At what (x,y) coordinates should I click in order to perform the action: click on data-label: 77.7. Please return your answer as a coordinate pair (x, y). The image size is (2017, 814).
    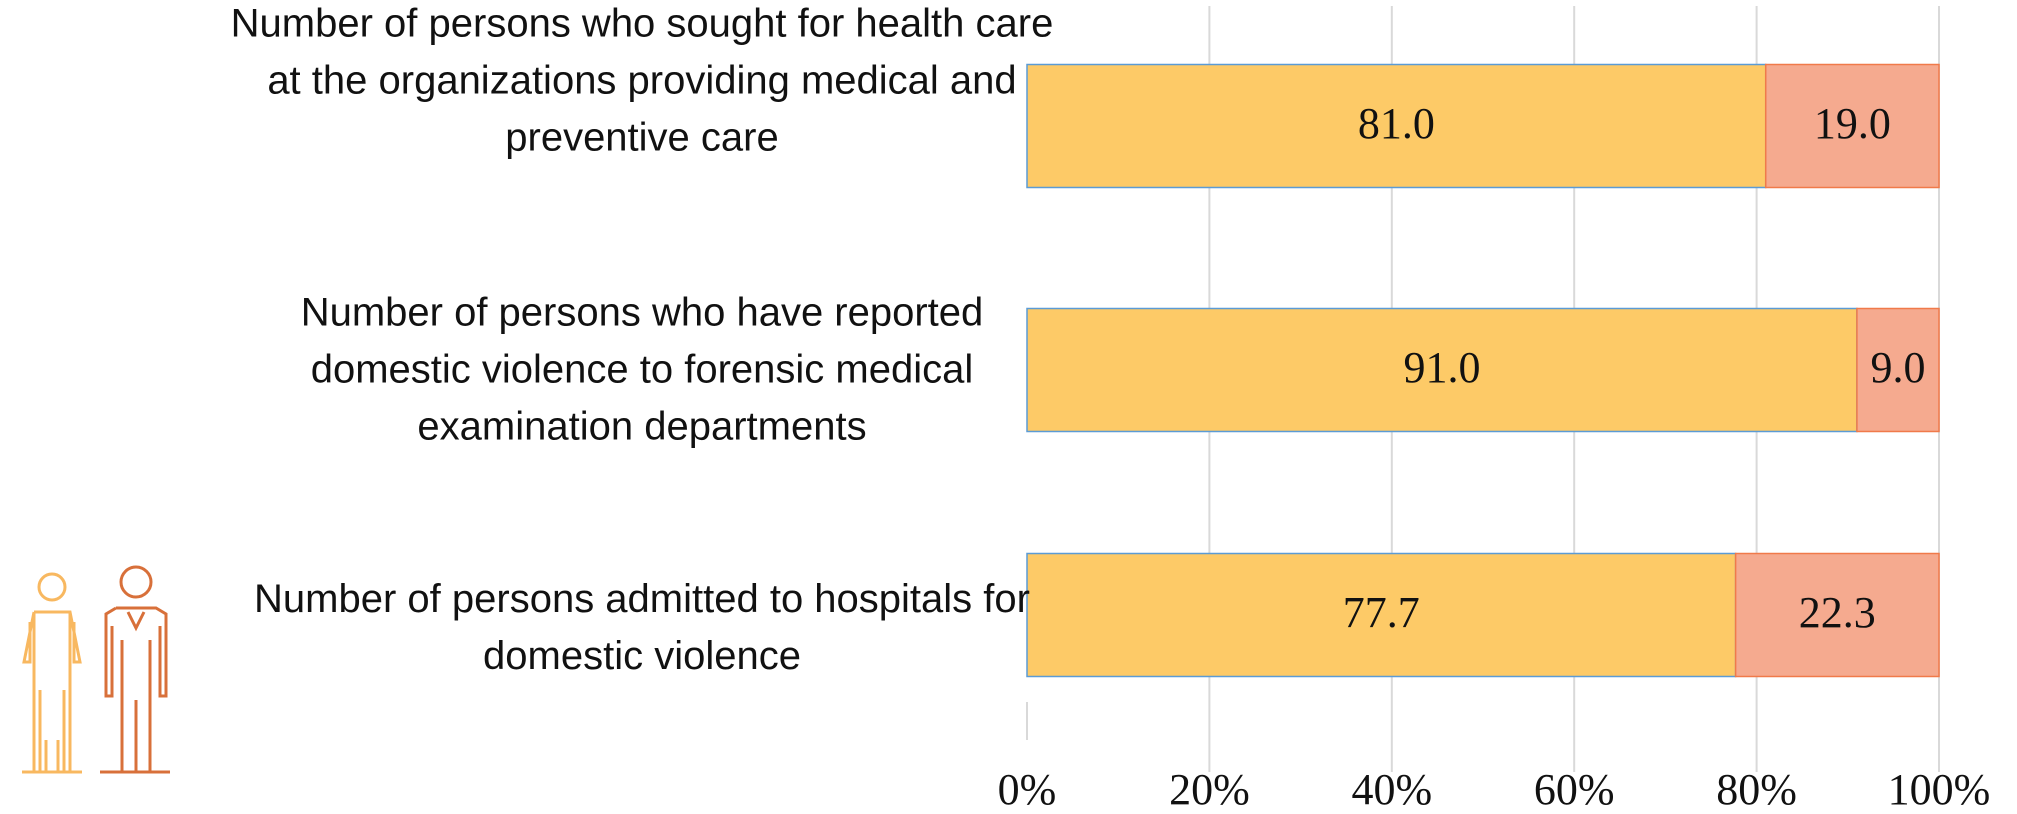
    Looking at the image, I should click on (1381, 612).